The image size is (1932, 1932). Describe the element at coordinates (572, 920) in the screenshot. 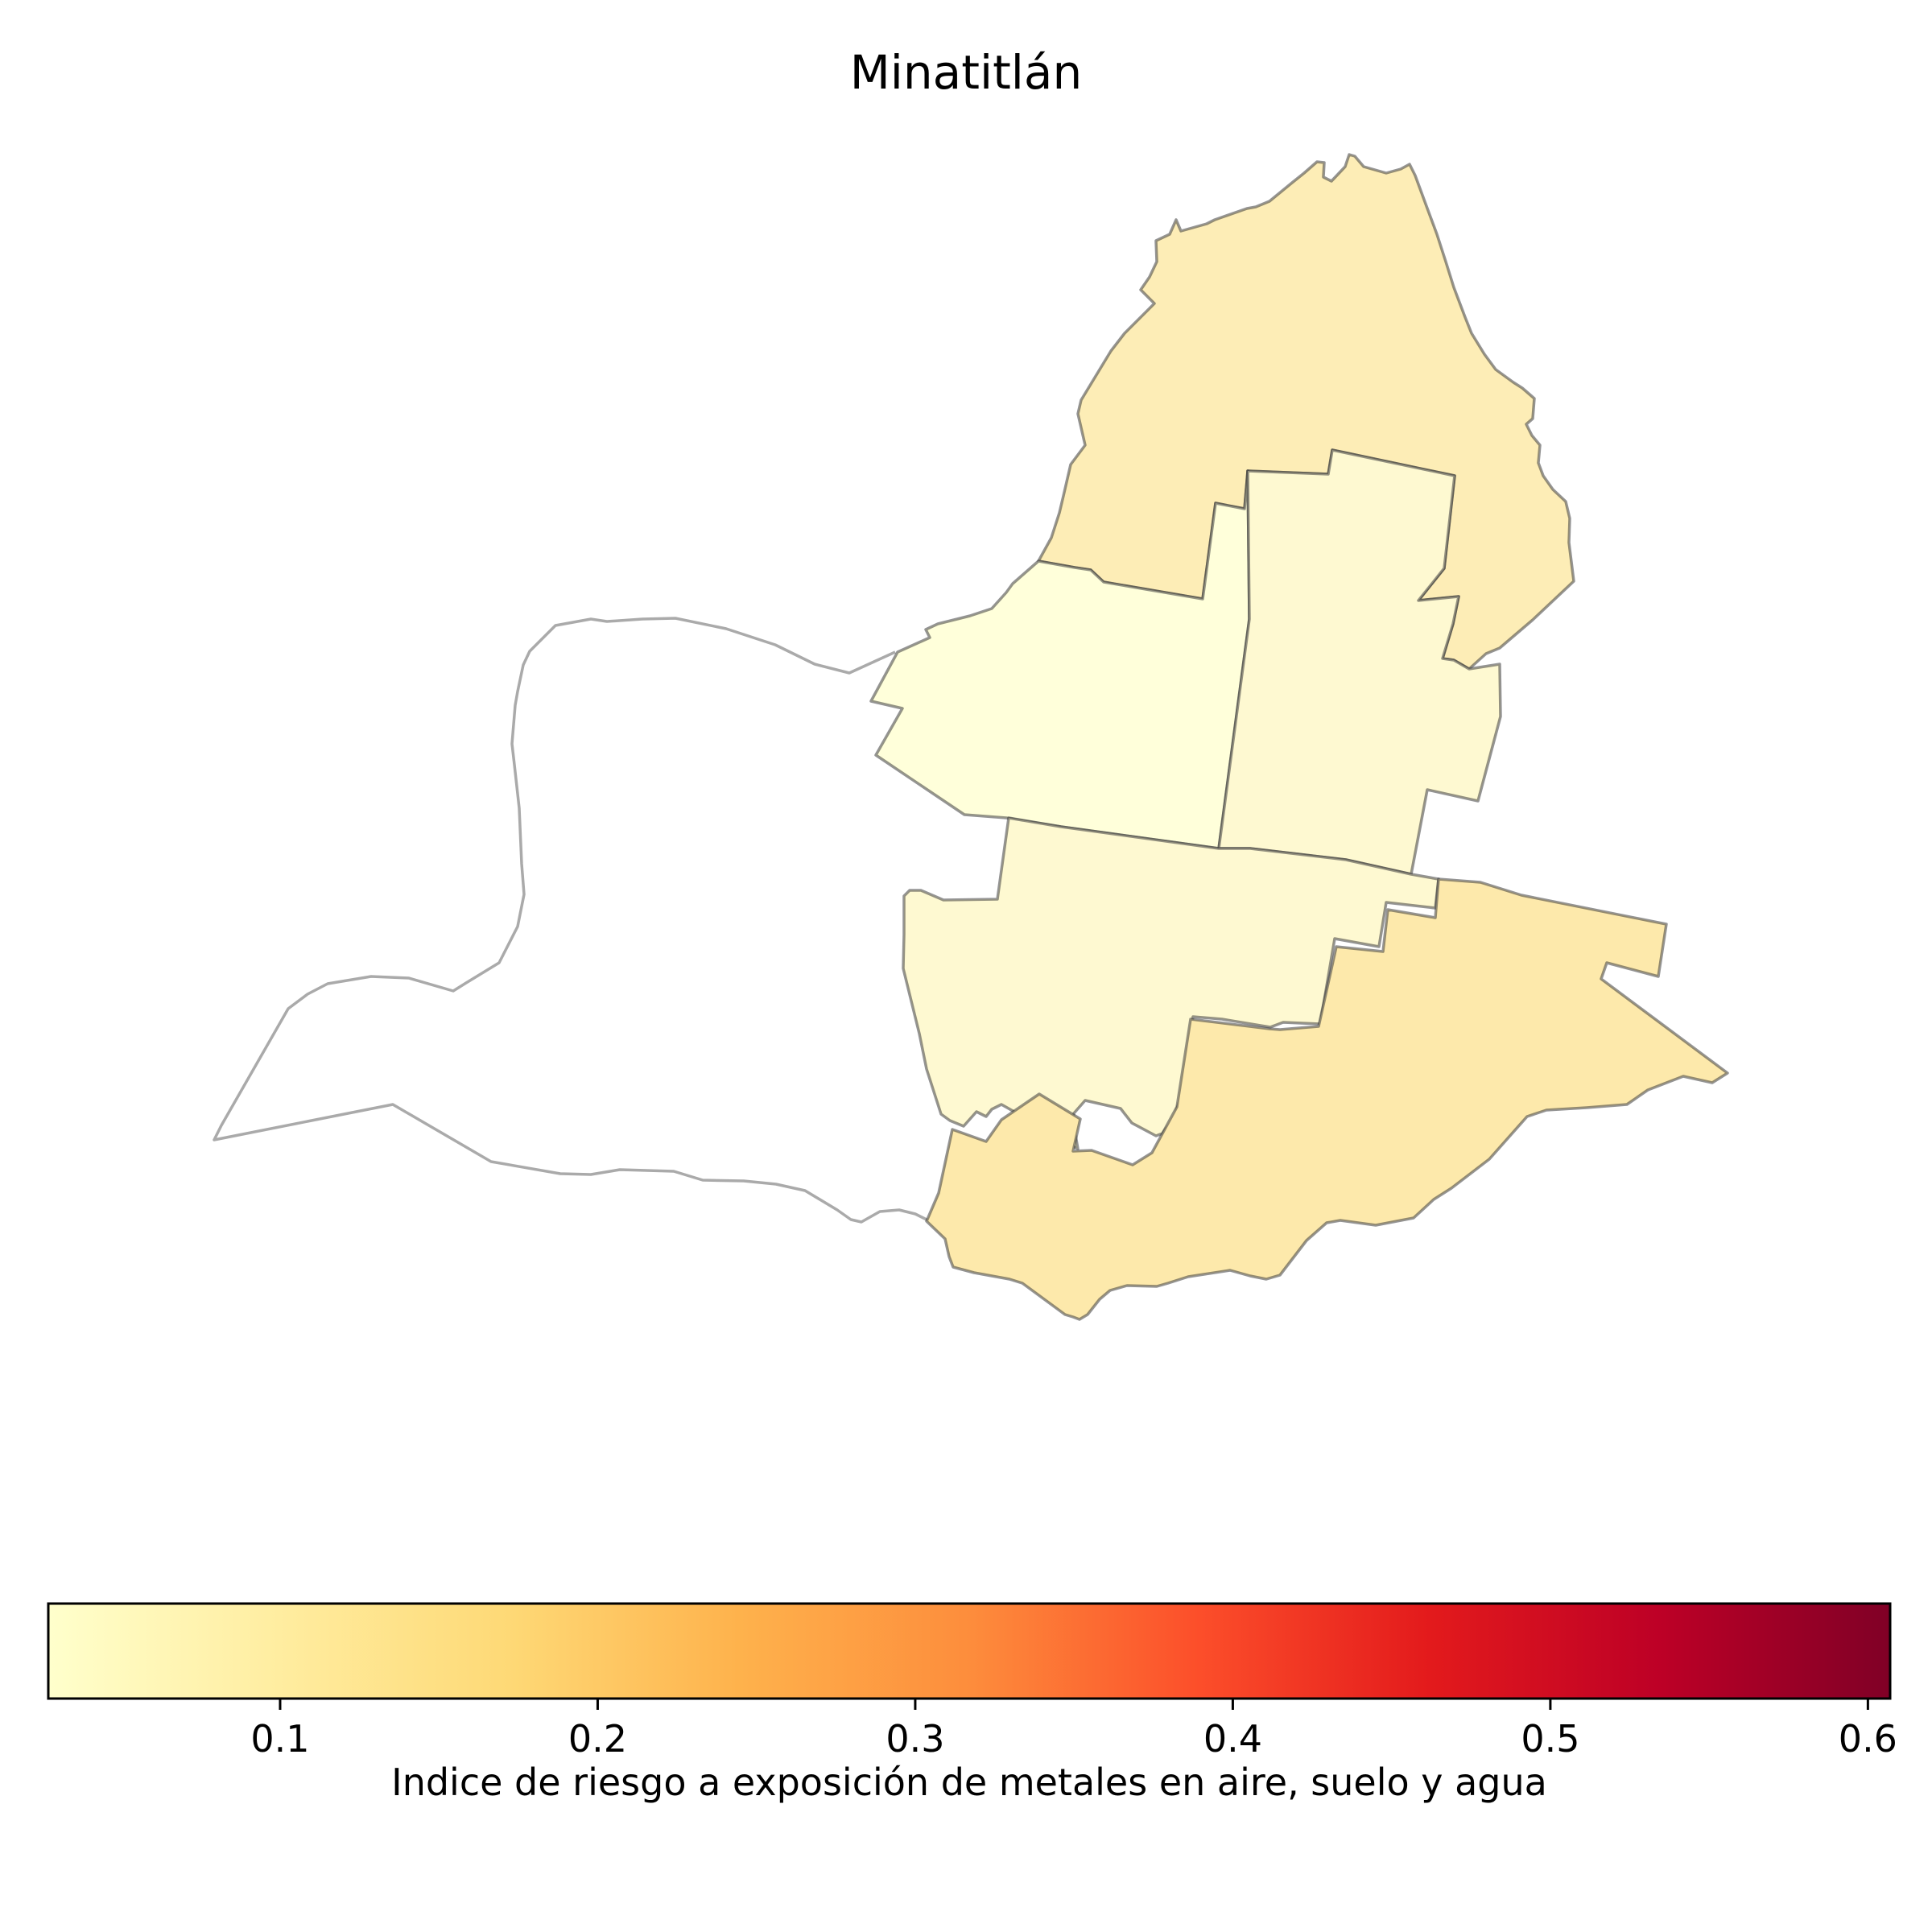

I see `region-west` at that location.